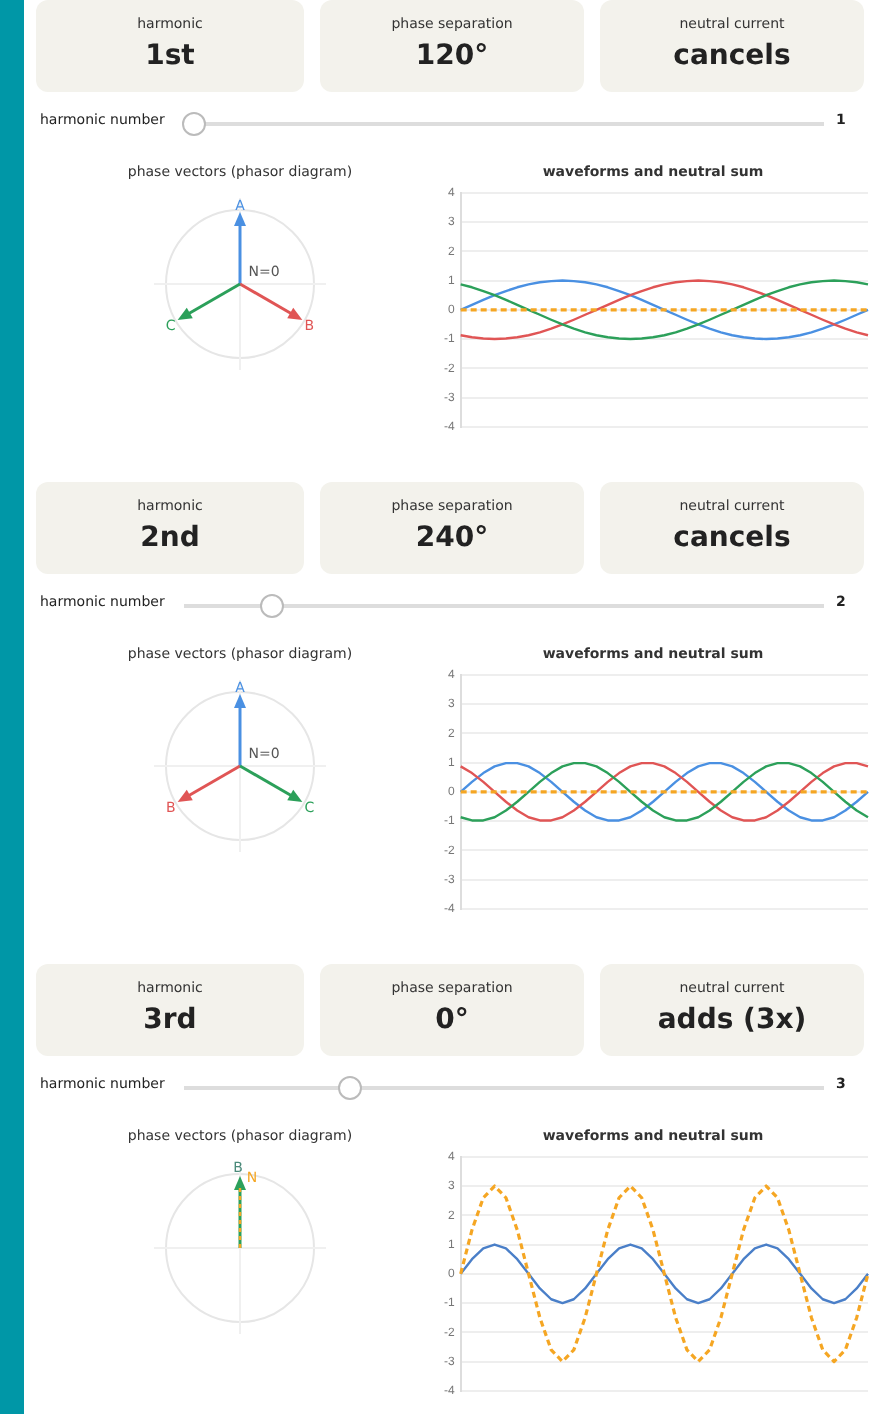 This screenshot has height=1414, width=878. I want to click on text: 240°, so click(452, 538).